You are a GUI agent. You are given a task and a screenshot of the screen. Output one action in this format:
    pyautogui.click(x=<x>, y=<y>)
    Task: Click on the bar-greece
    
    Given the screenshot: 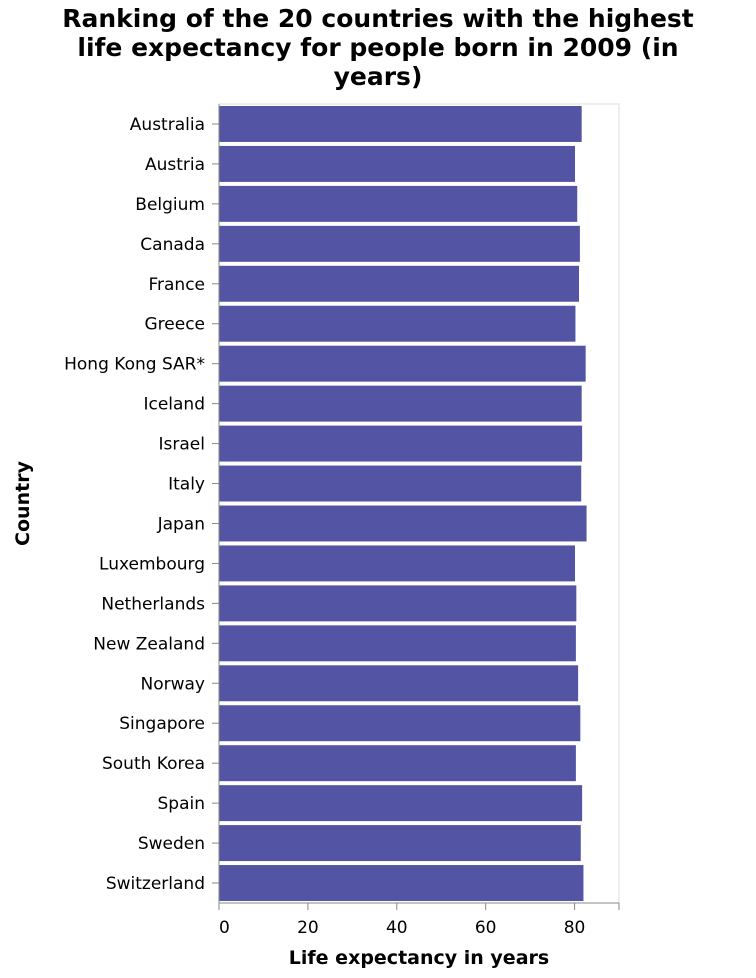 What is the action you would take?
    pyautogui.click(x=397, y=323)
    